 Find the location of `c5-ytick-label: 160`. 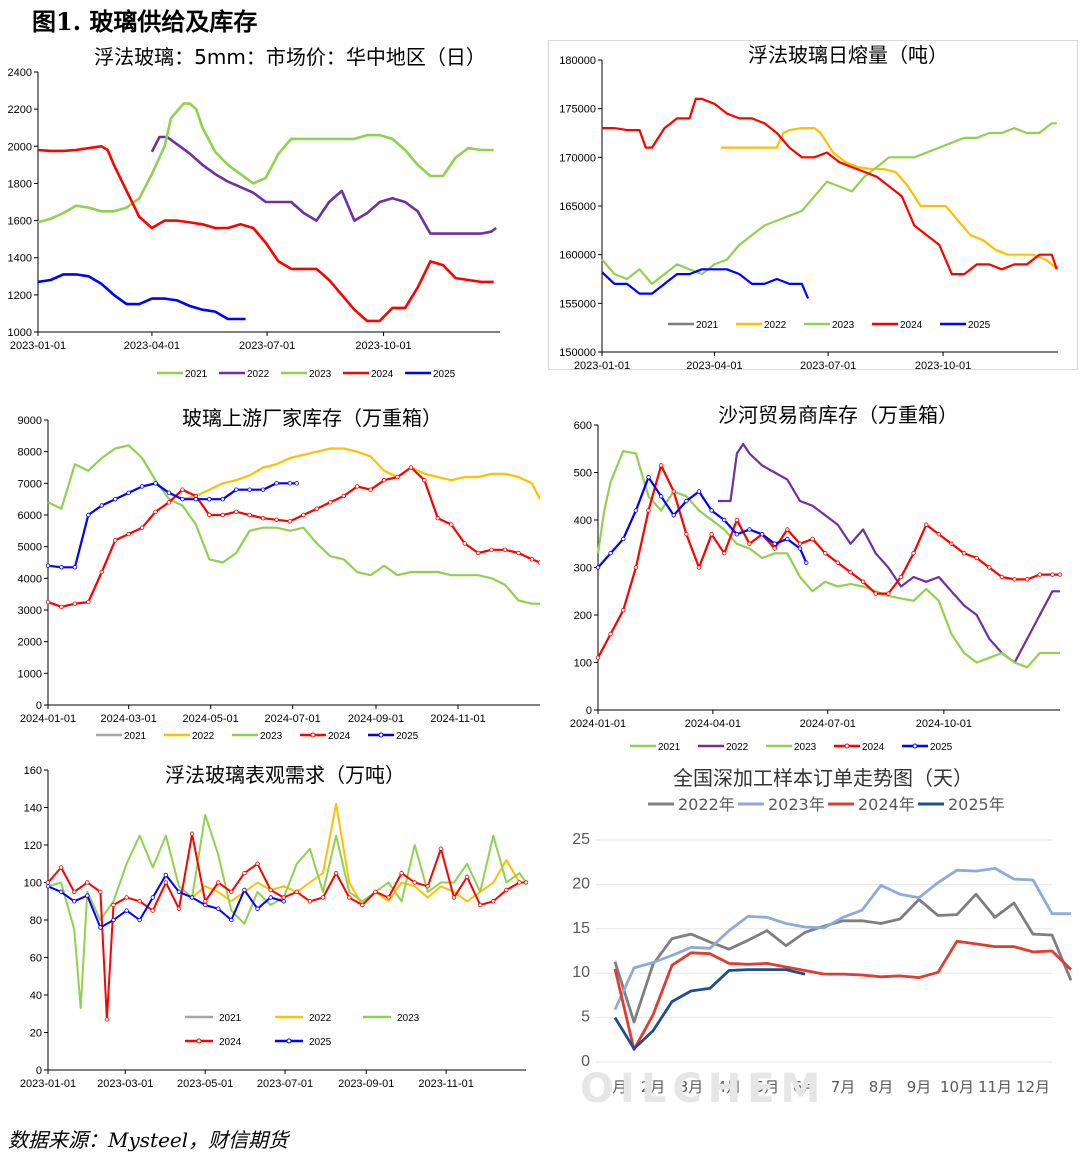

c5-ytick-label: 160 is located at coordinates (33, 771).